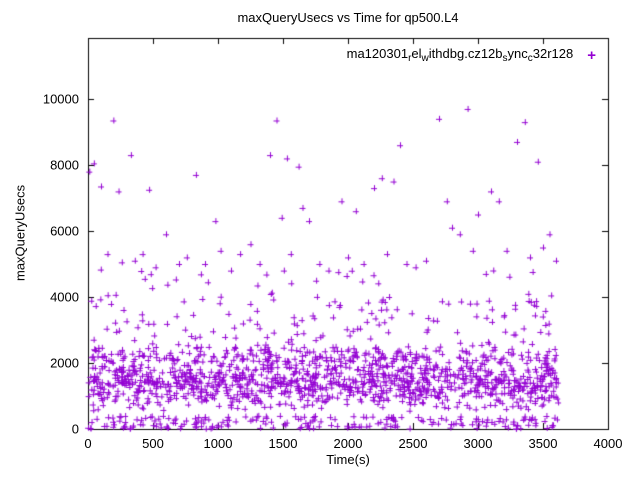 The width and height of the screenshot is (640, 480). Describe the element at coordinates (20, 233) in the screenshot. I see `y-axis-label: maxQueryUsecs` at that location.